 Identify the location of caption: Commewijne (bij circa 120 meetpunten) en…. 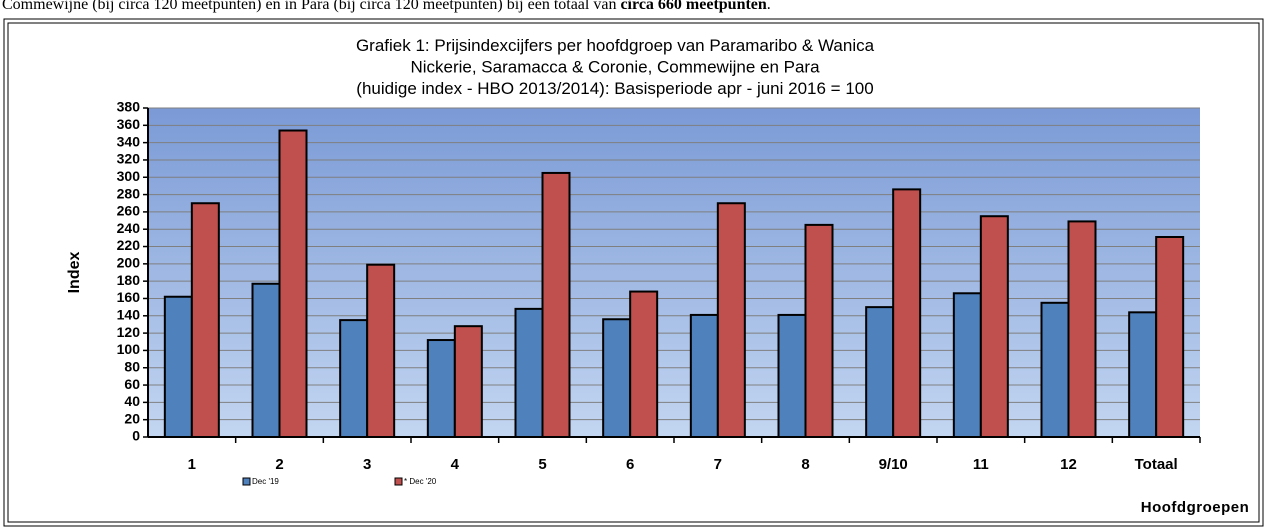
(386, 6).